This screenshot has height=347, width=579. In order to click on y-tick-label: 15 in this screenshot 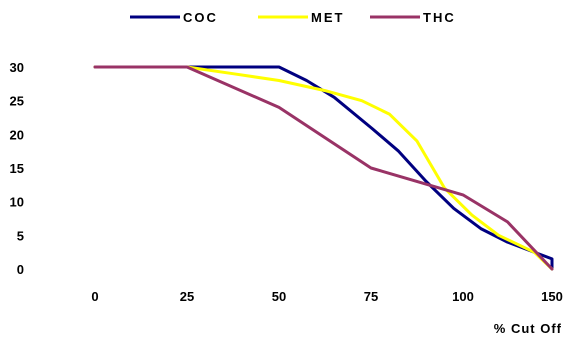, I will do `click(17, 168)`.